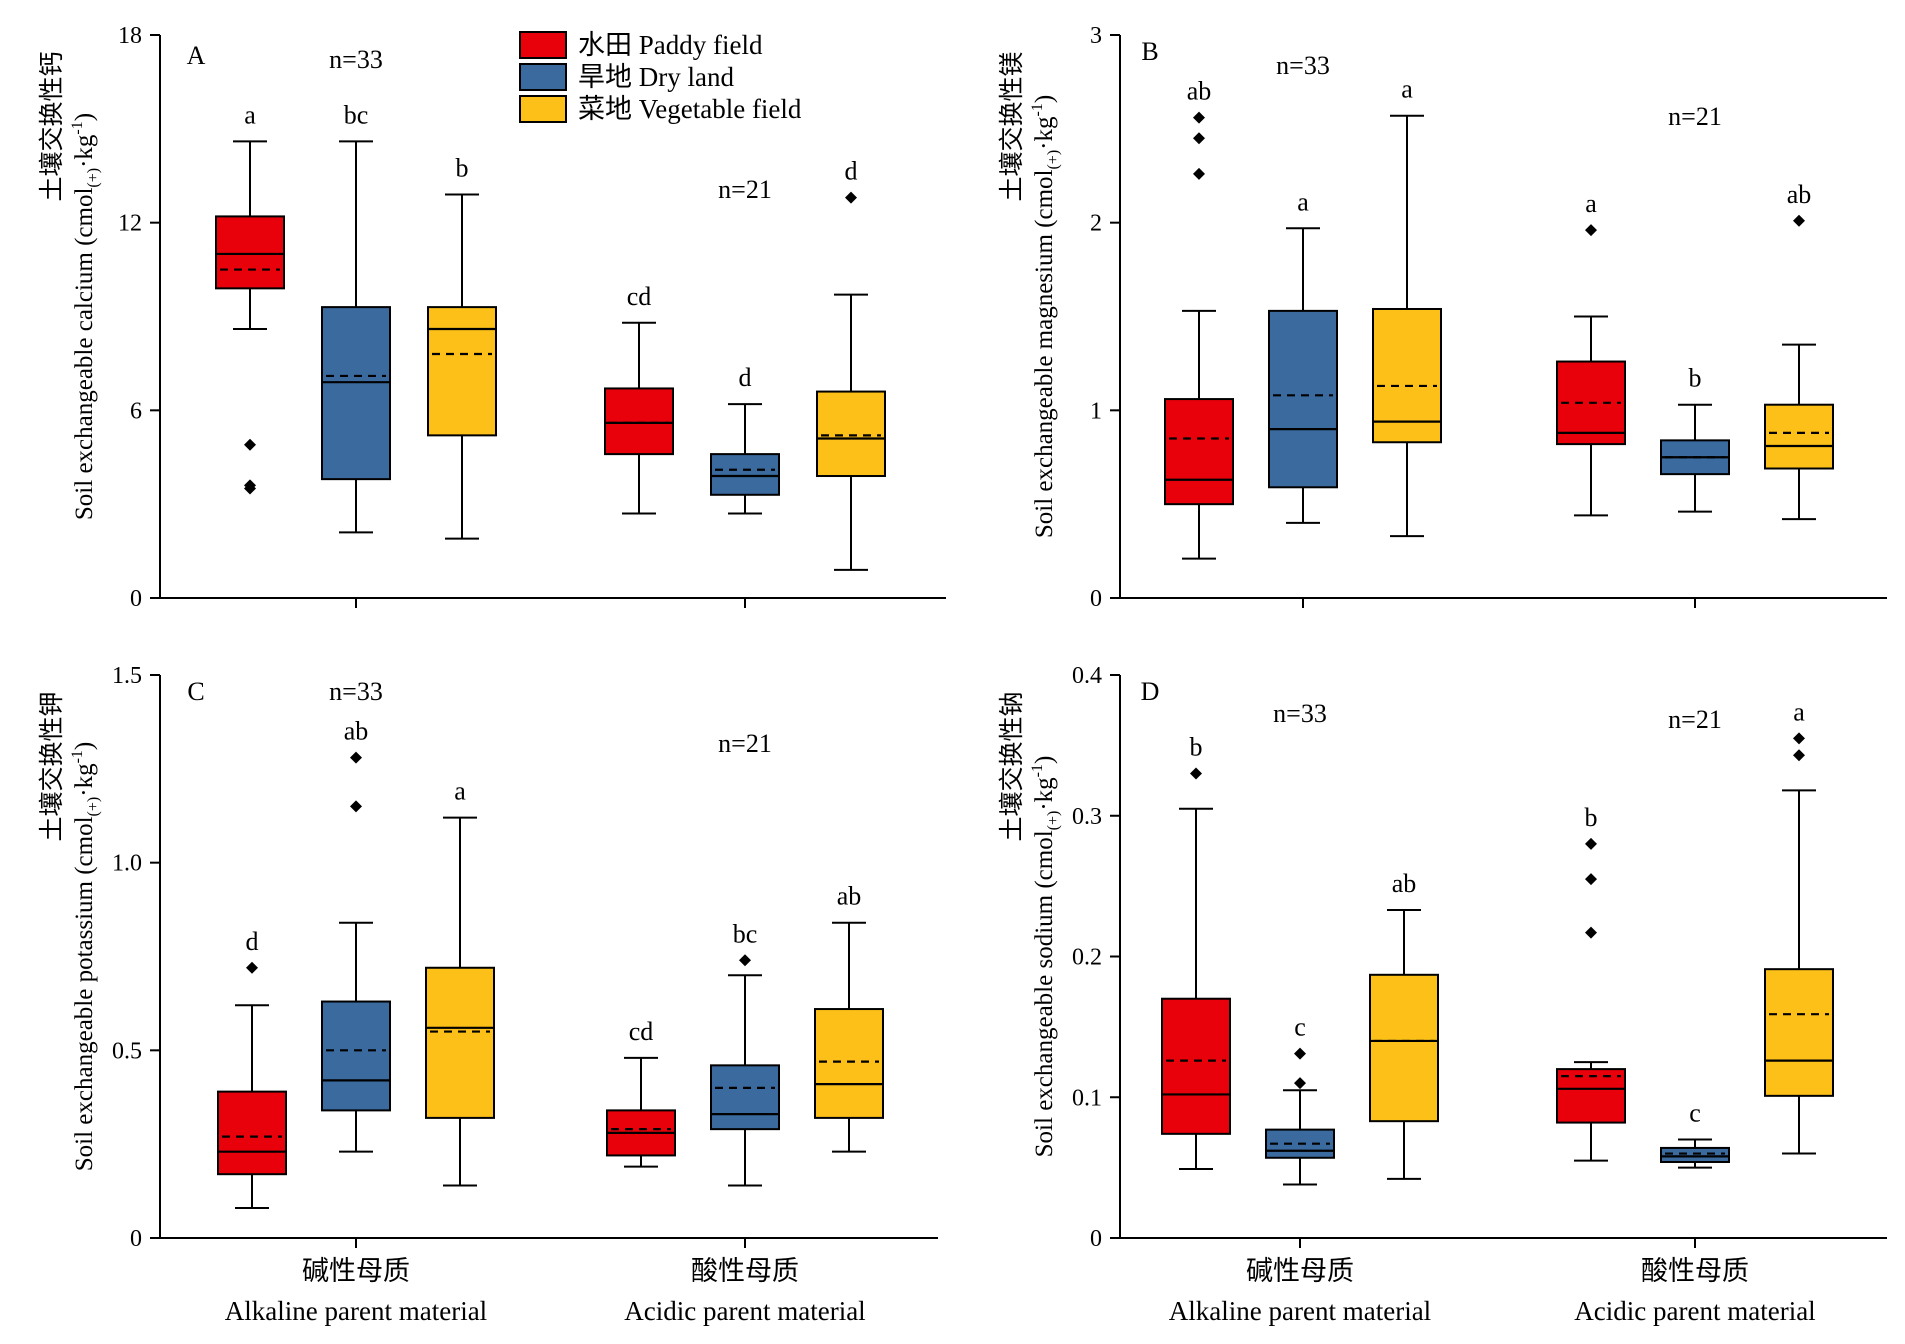 This screenshot has height=1344, width=1905. I want to click on y-tick-label: 0, so click(136, 1239).